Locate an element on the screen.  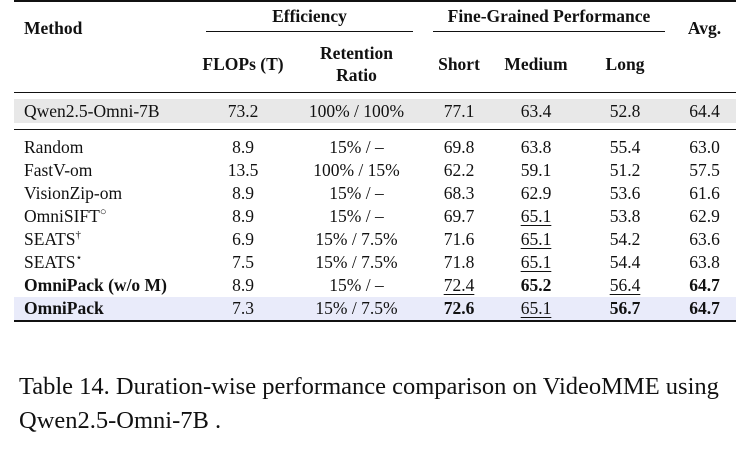
cell-method: OmniSIFT○ is located at coordinates (65, 216).